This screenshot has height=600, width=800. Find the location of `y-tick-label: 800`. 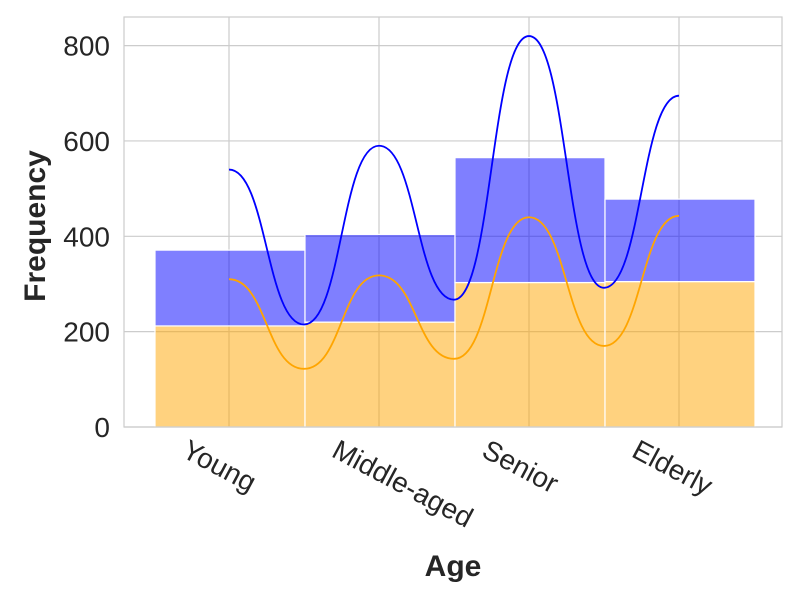

y-tick-label: 800 is located at coordinates (86, 46).